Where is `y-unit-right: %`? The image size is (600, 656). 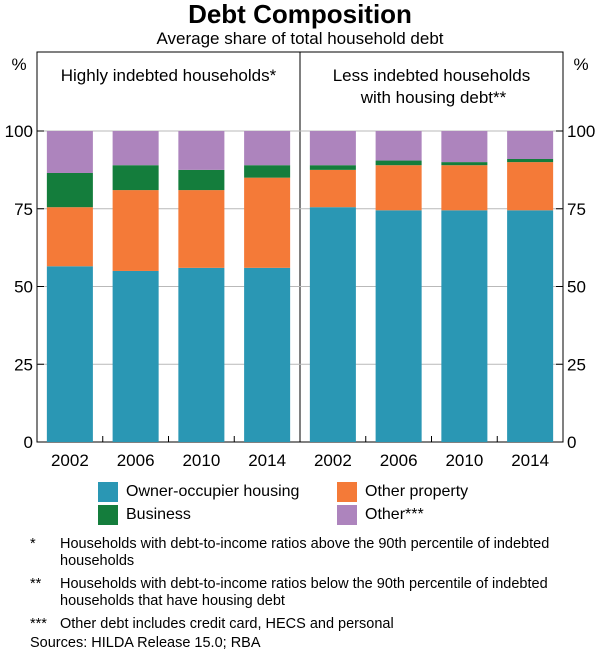 y-unit-right: % is located at coordinates (580, 64).